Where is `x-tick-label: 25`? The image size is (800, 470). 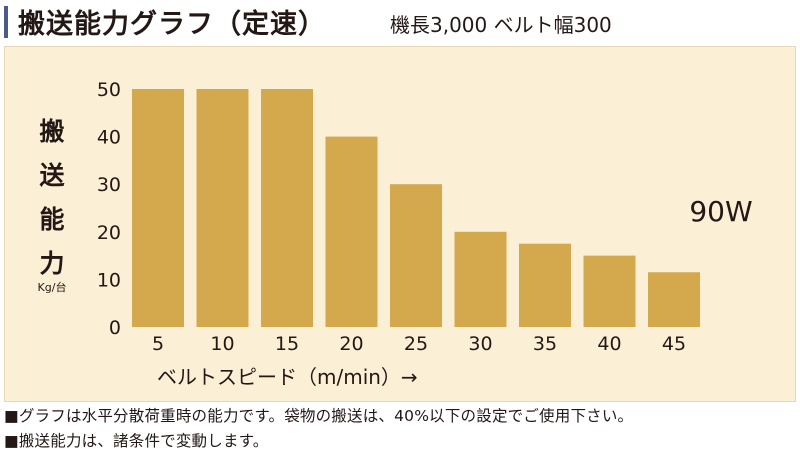
x-tick-label: 25 is located at coordinates (416, 344).